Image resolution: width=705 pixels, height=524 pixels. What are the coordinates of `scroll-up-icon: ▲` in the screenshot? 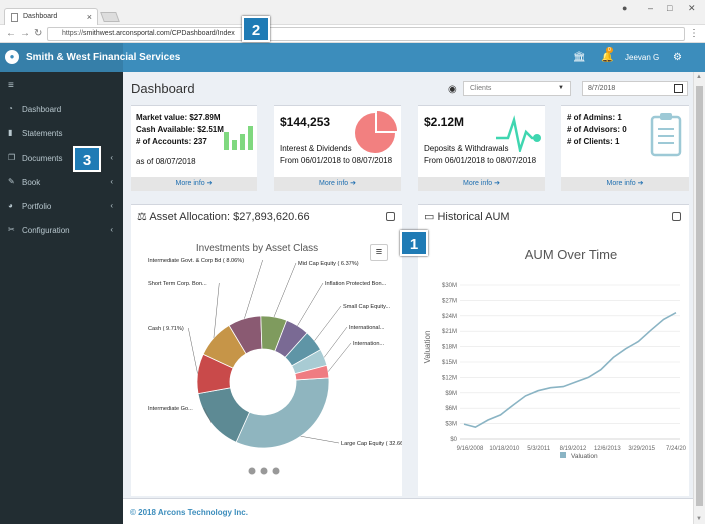 It's located at (699, 77).